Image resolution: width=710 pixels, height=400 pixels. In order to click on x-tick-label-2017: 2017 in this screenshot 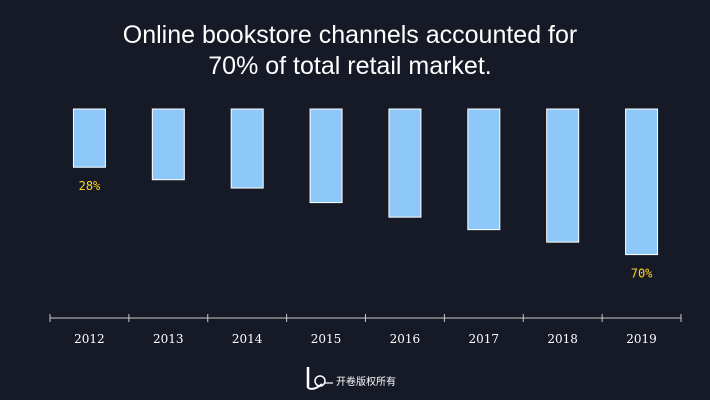, I will do `click(484, 339)`.